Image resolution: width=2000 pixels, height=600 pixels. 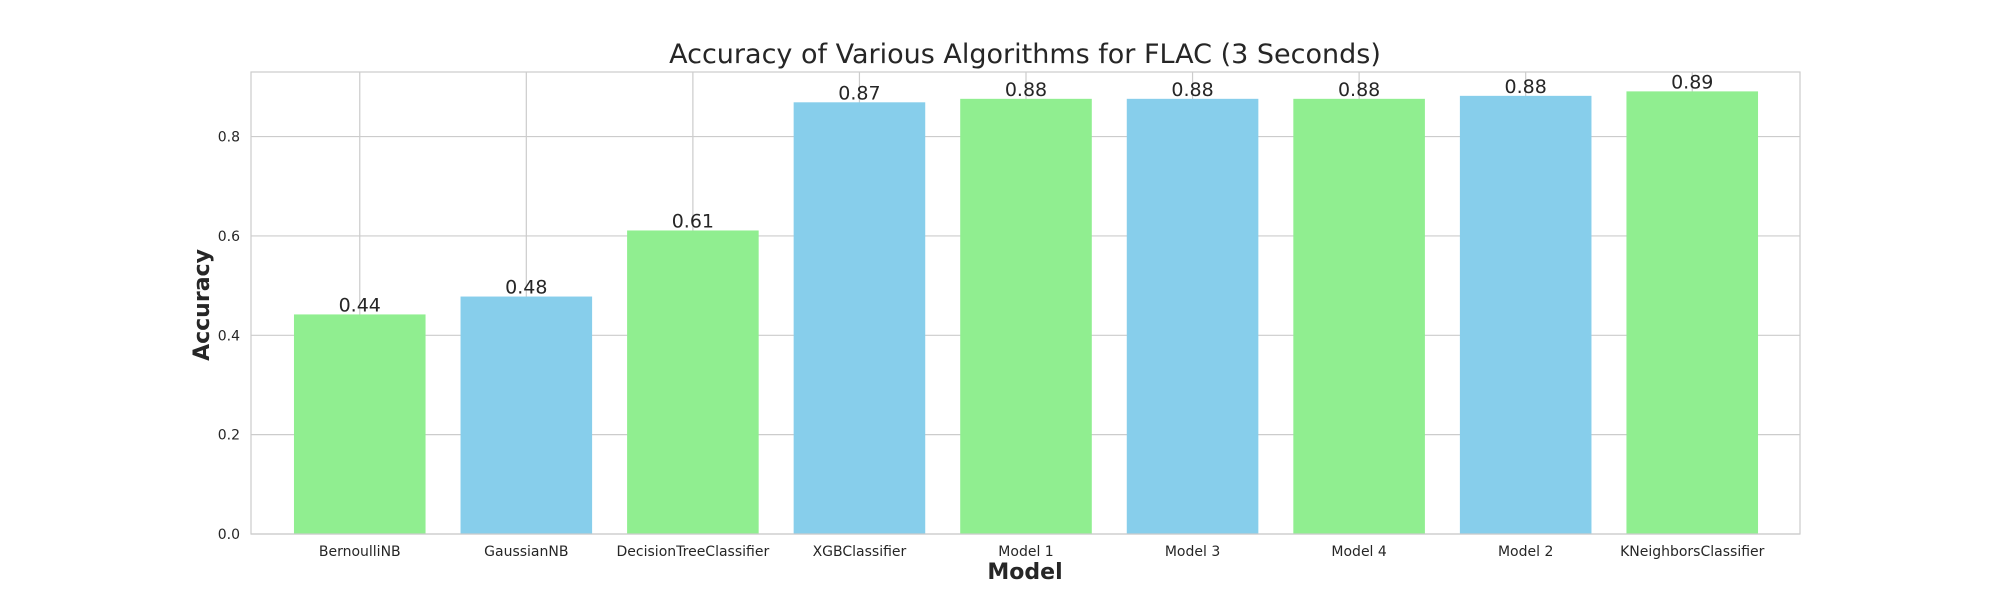 What do you see at coordinates (526, 552) in the screenshot?
I see `x-tick-label: GaussianNB` at bounding box center [526, 552].